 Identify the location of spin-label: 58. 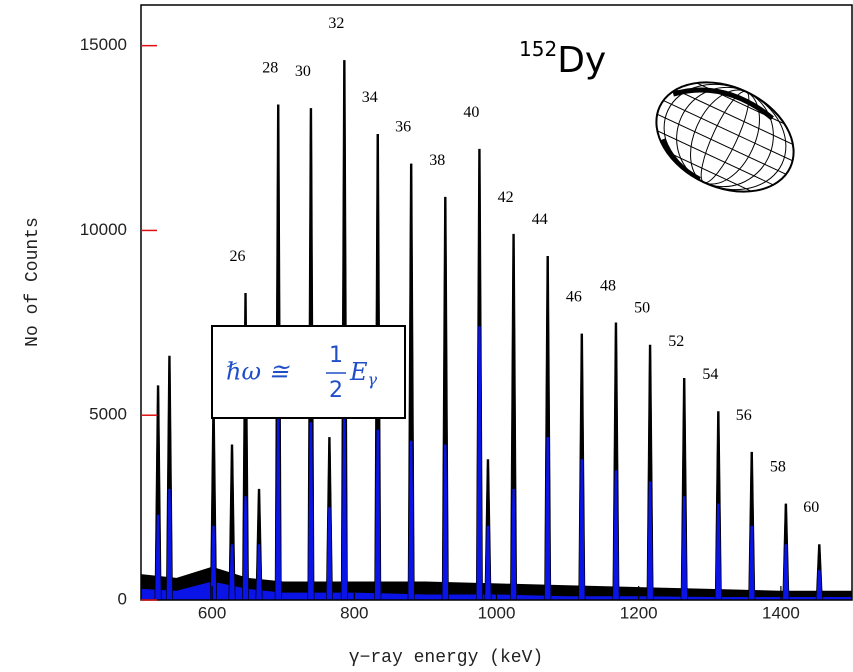
(778, 467).